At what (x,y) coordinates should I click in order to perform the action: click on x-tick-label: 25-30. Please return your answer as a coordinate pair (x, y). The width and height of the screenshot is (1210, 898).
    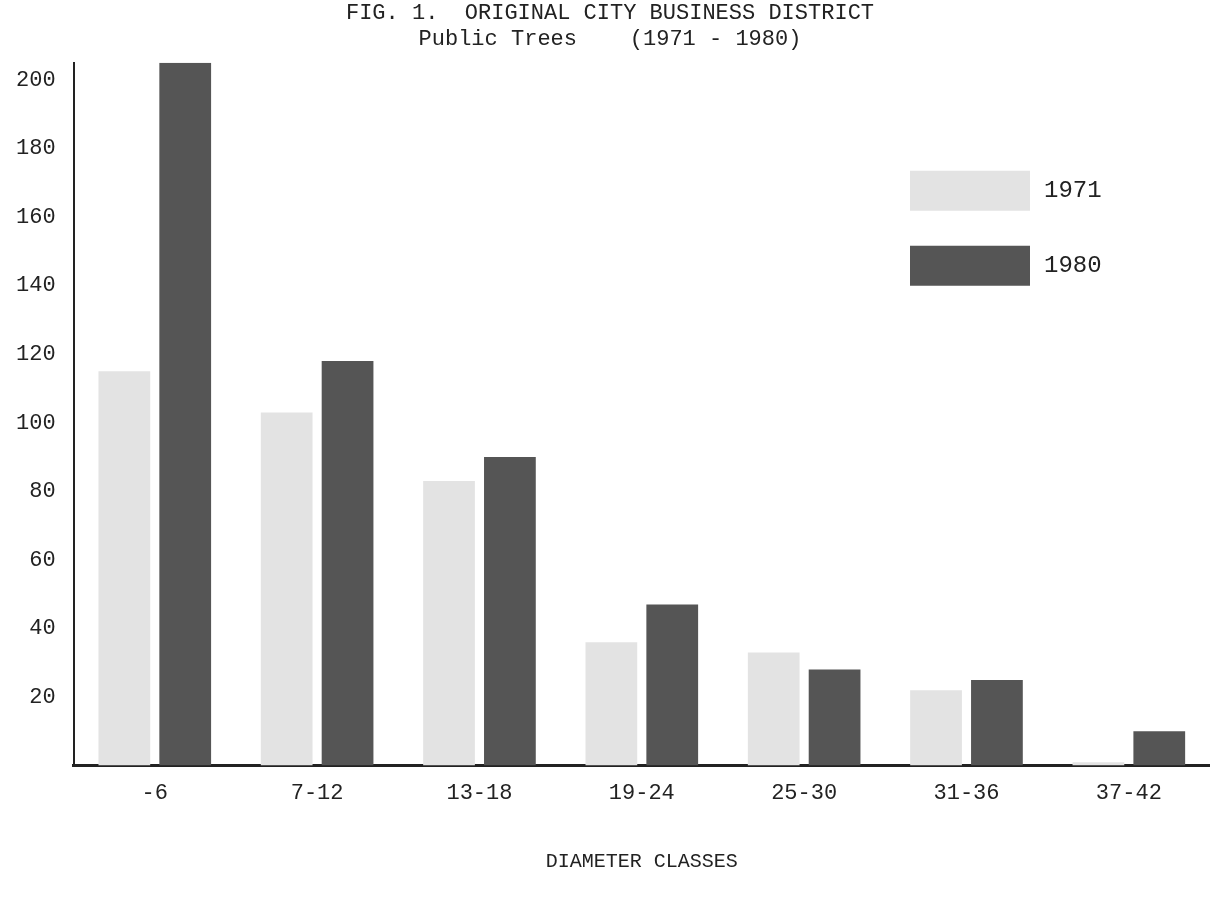
    Looking at the image, I should click on (804, 793).